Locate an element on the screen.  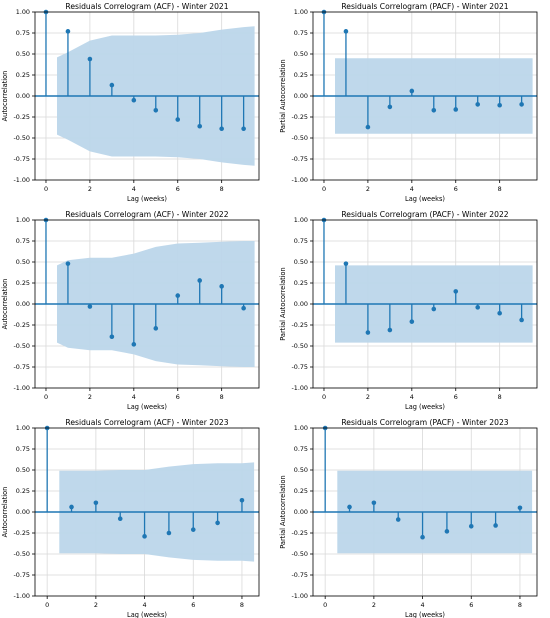
x-tick-label: 2 is located at coordinates (368, 397).